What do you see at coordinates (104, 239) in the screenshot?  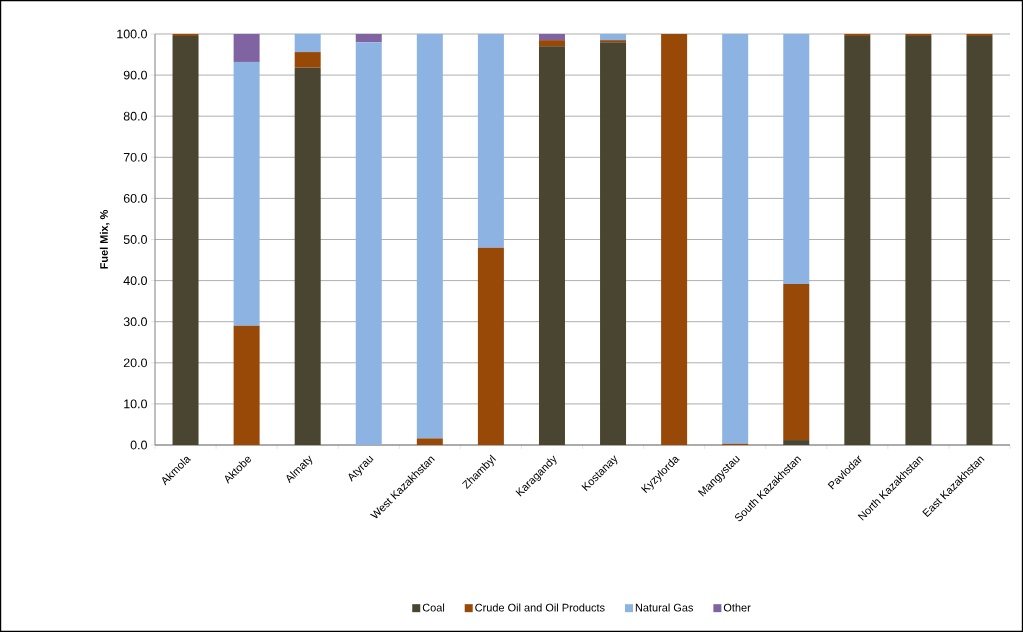 I see `y-axis-title: Fuel Mix, %` at bounding box center [104, 239].